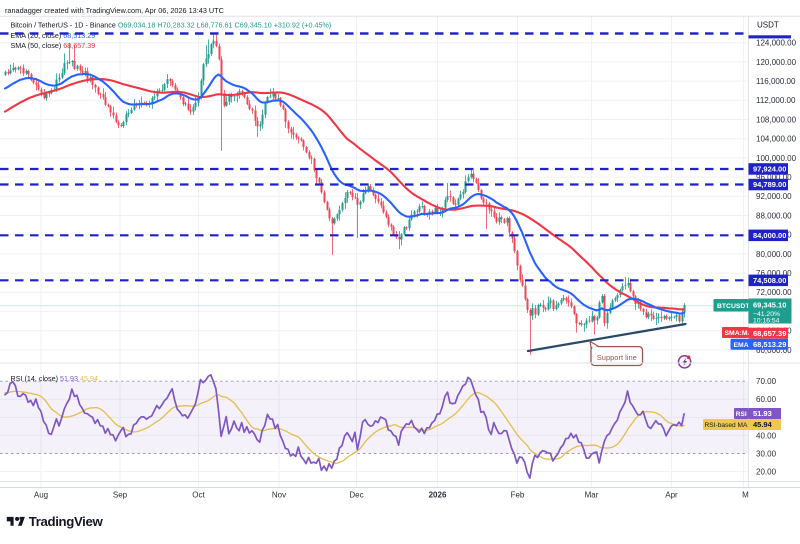 Image resolution: width=800 pixels, height=544 pixels. What do you see at coordinates (776, 139) in the screenshot?
I see `svg-text: 104,000.00` at bounding box center [776, 139].